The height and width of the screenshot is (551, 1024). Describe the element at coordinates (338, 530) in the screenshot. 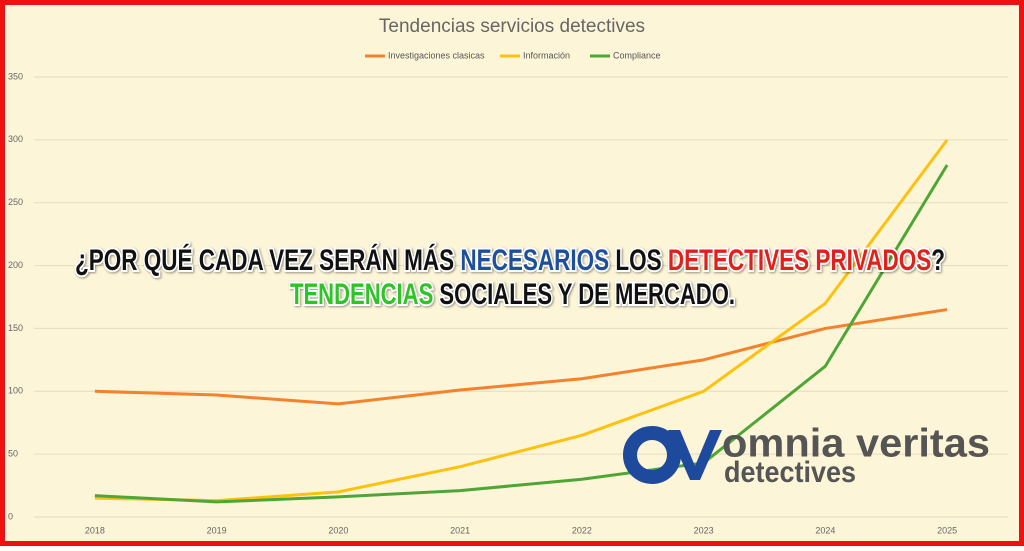

I see `x-tick-label: 2020` at that location.